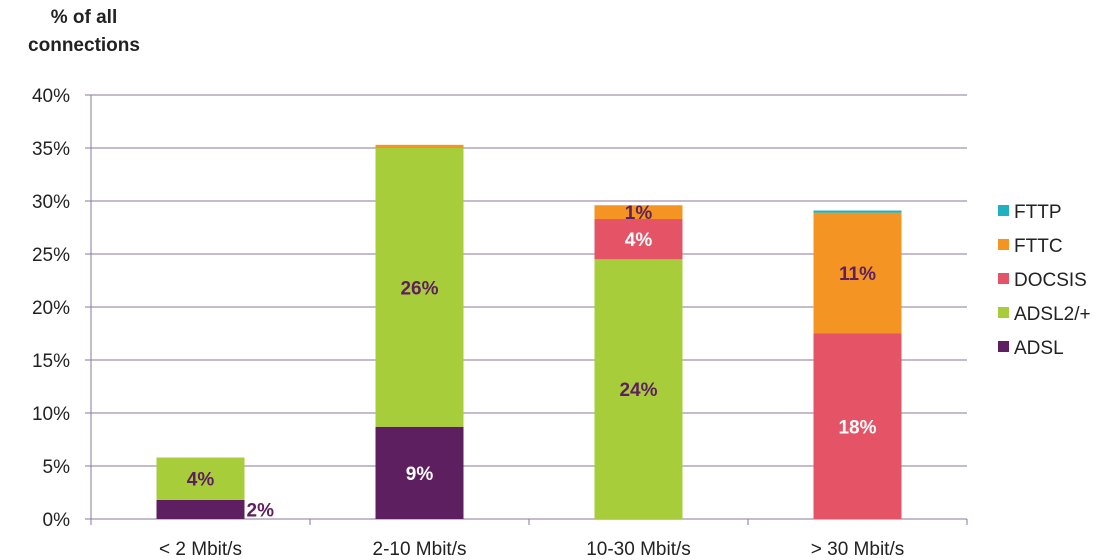  What do you see at coordinates (857, 211) in the screenshot?
I see `bar-segment-fttp` at bounding box center [857, 211].